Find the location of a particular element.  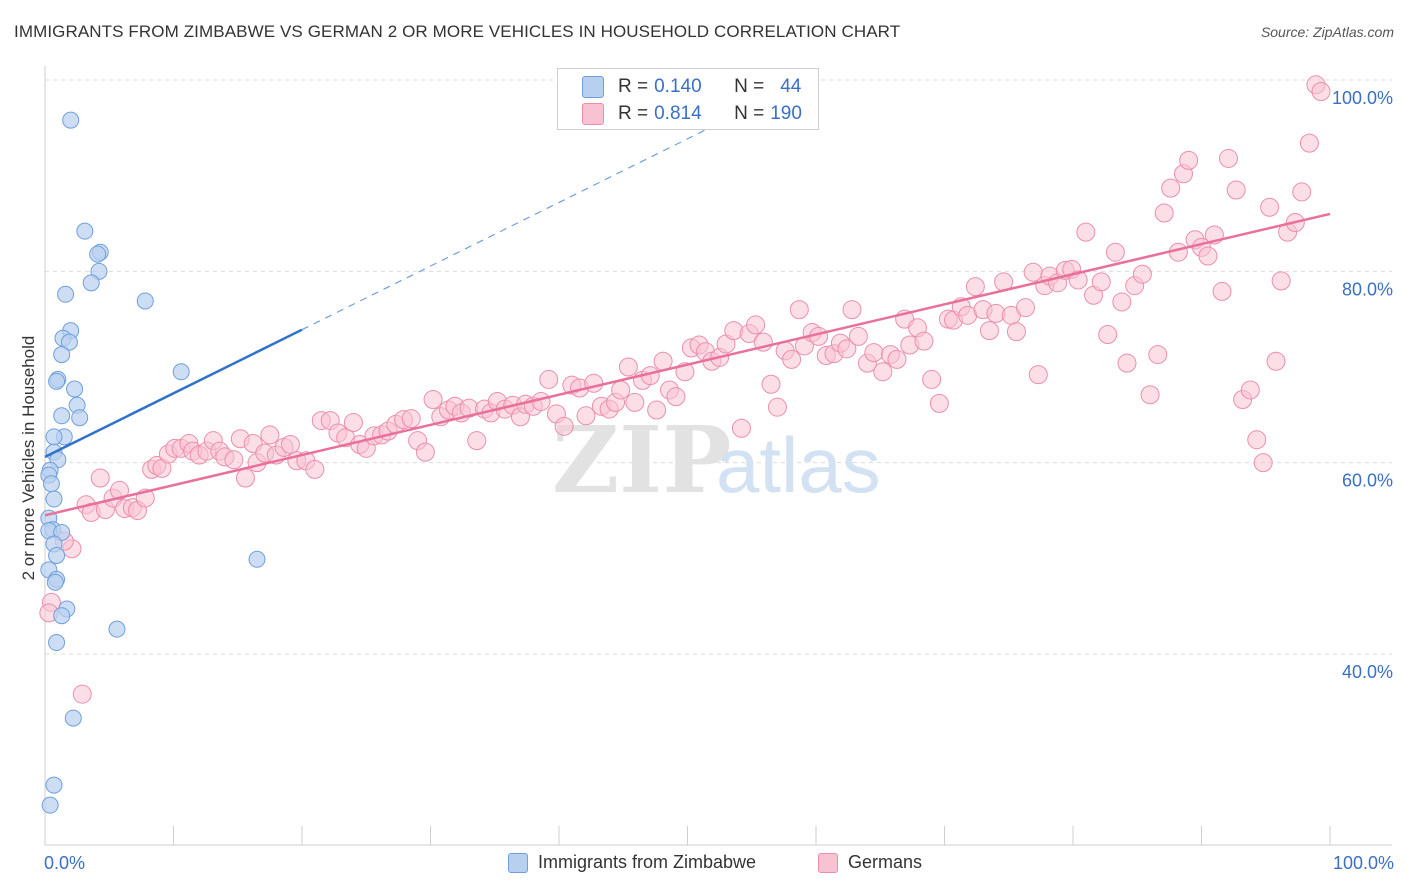

legend-r-value: 0.814 is located at coordinates (678, 113).